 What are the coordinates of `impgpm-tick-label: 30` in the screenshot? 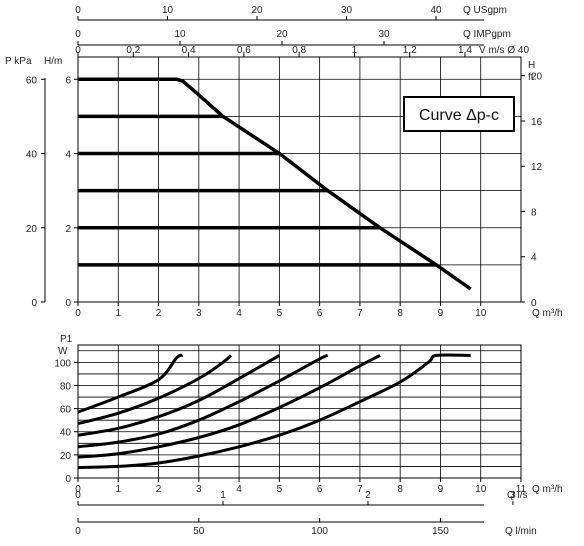 It's located at (384, 34).